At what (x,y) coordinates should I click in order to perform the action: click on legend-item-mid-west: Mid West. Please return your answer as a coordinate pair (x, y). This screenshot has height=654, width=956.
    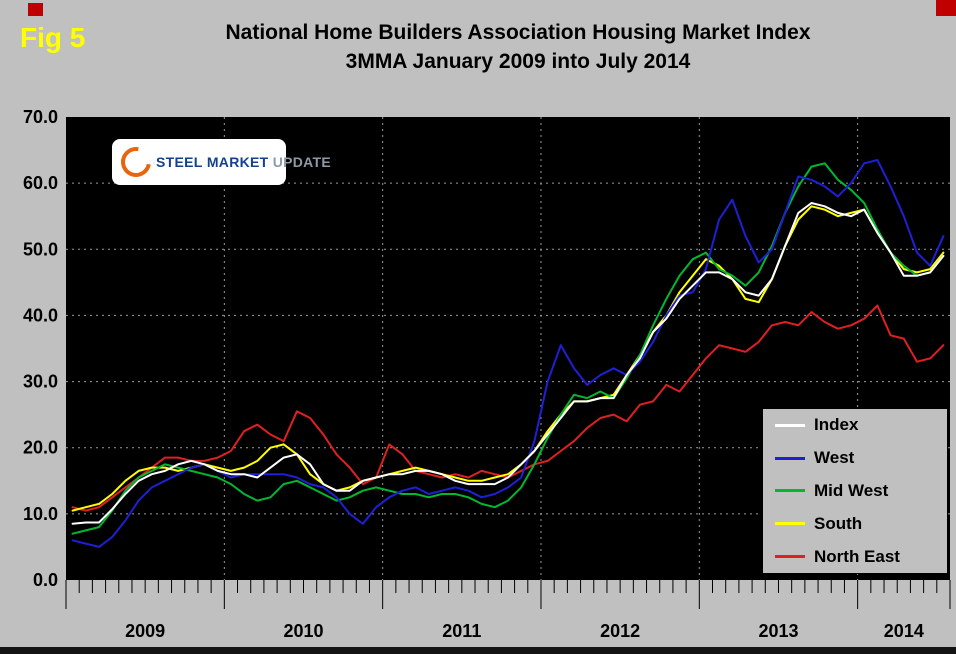
    Looking at the image, I should click on (861, 491).